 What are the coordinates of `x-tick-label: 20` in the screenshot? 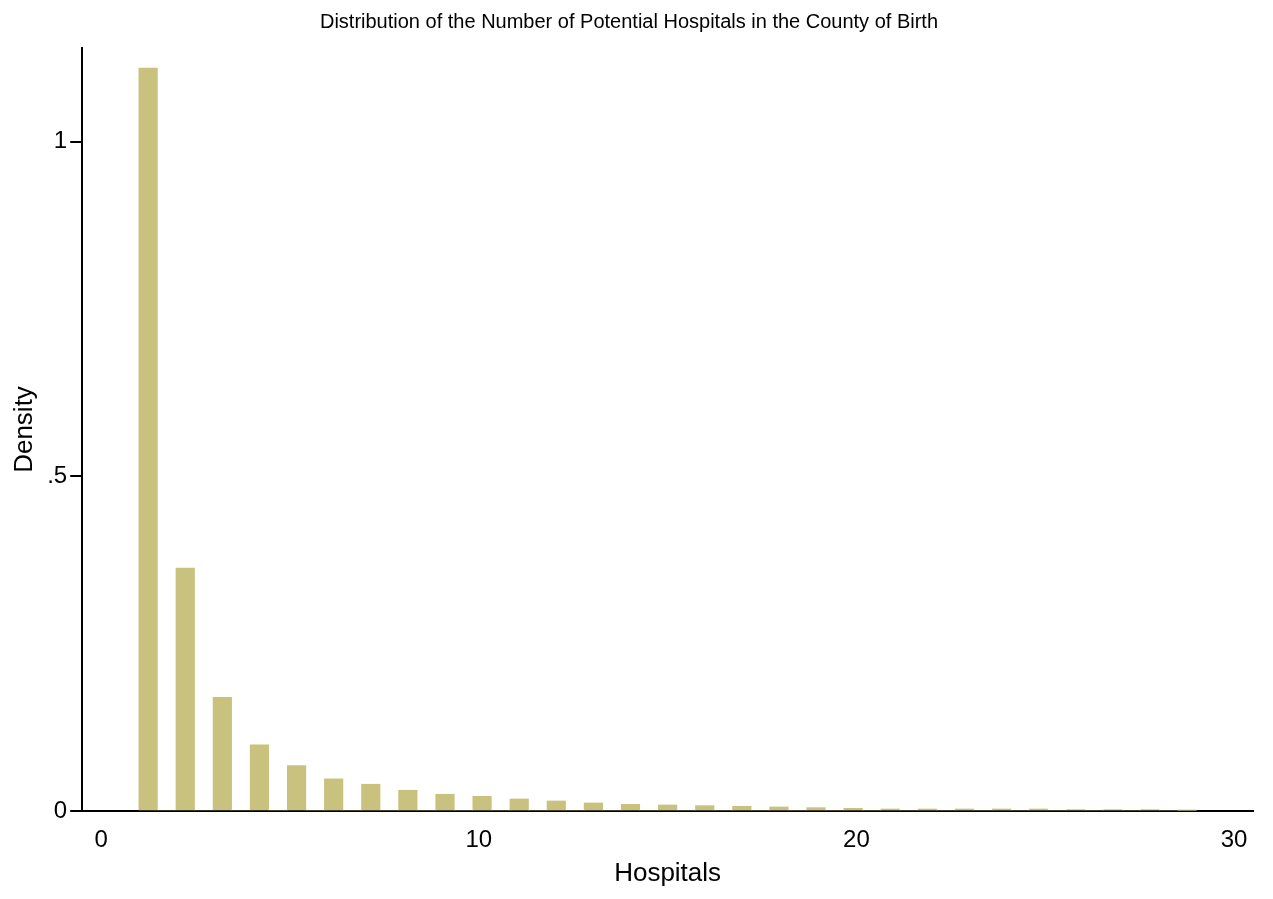 It's located at (856, 839).